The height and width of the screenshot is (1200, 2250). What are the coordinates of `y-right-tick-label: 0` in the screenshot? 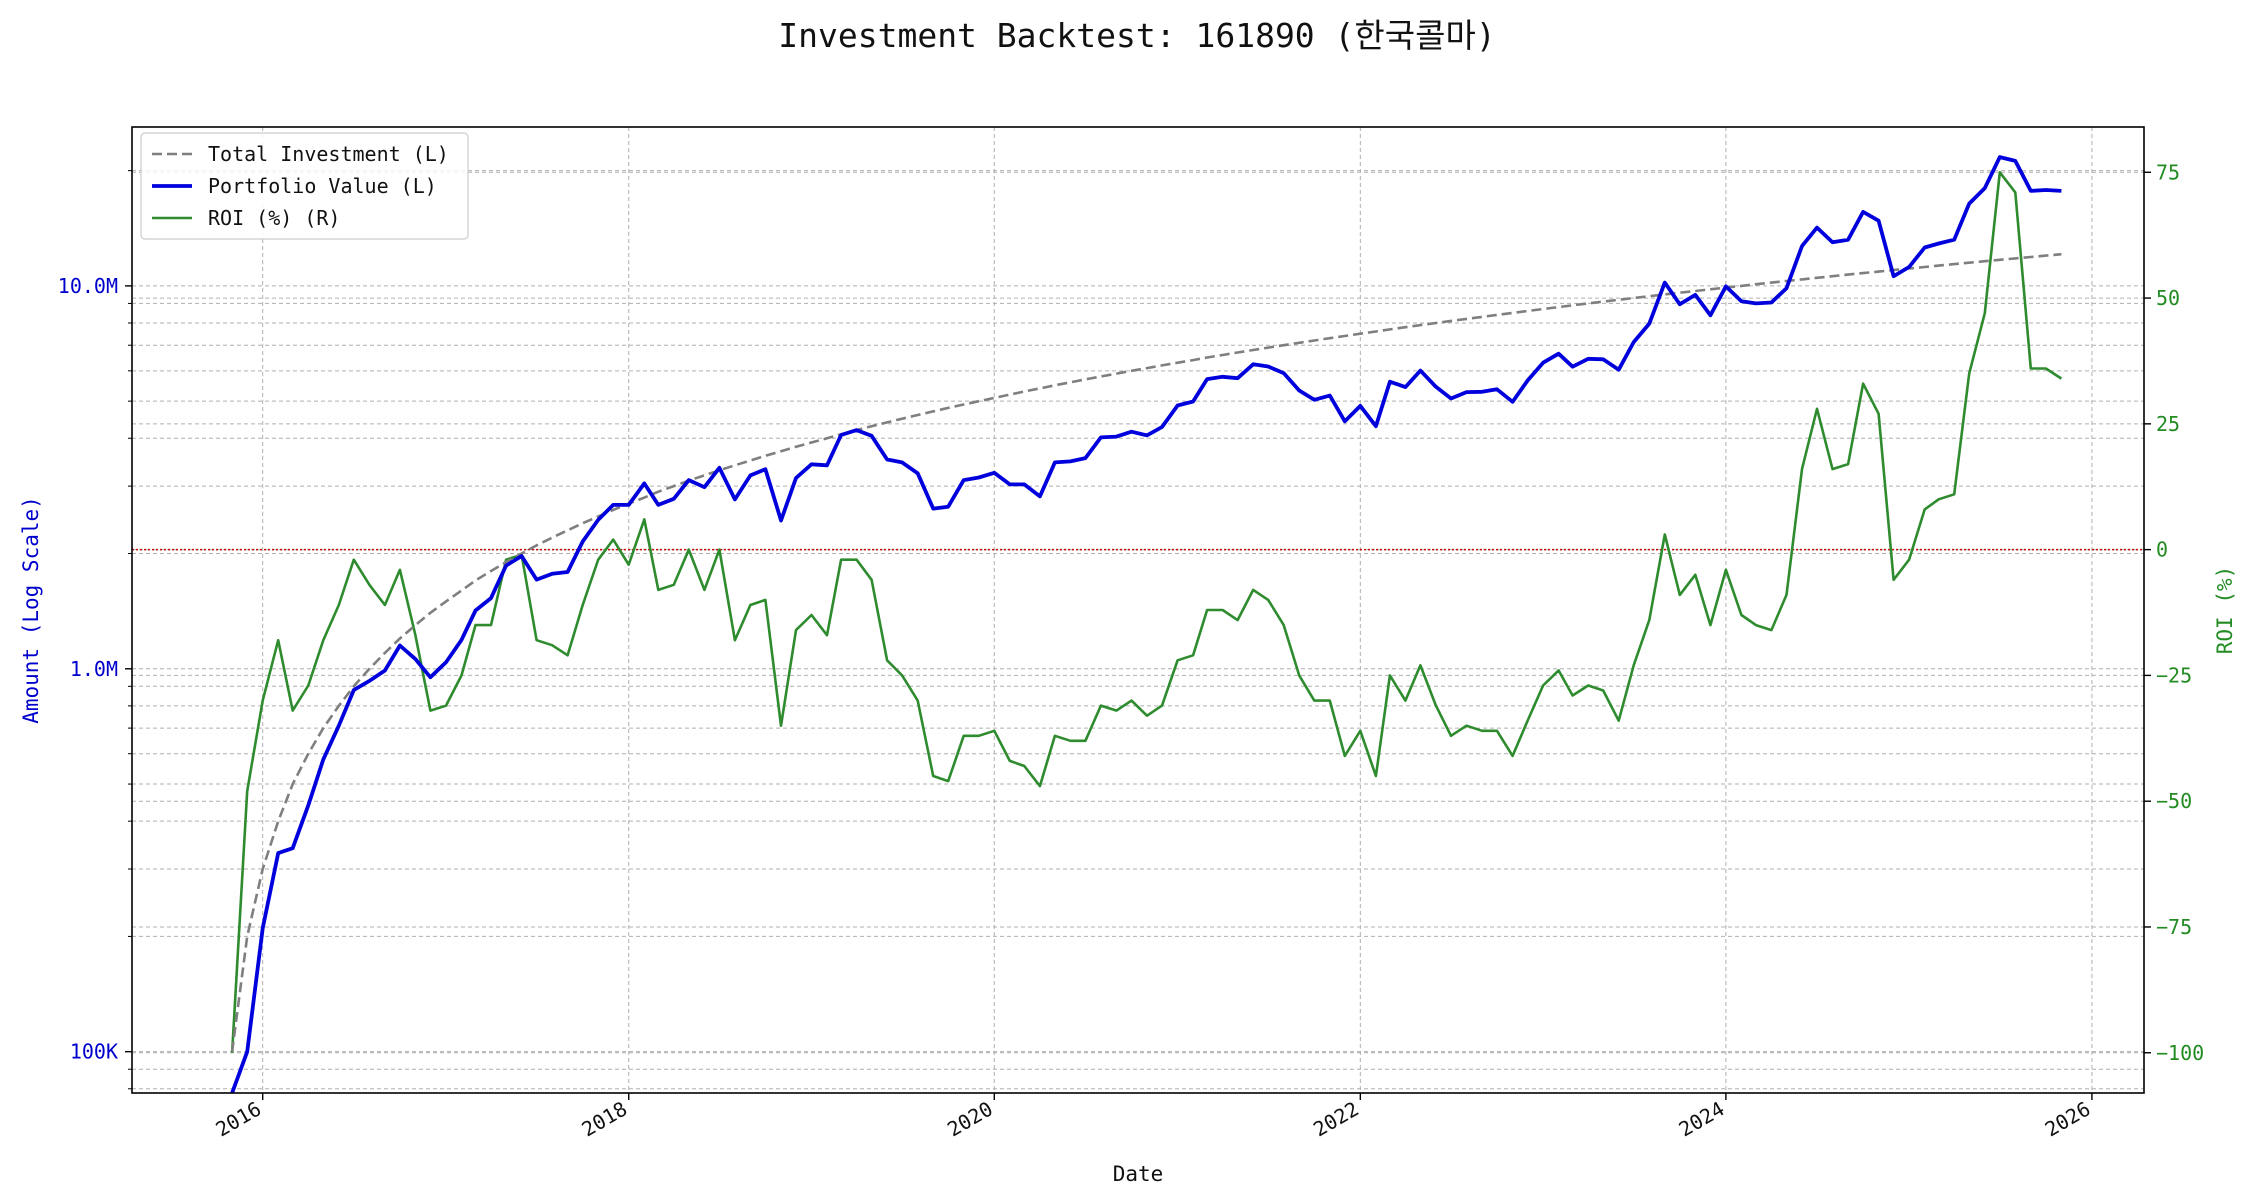 It's located at (2162, 550).